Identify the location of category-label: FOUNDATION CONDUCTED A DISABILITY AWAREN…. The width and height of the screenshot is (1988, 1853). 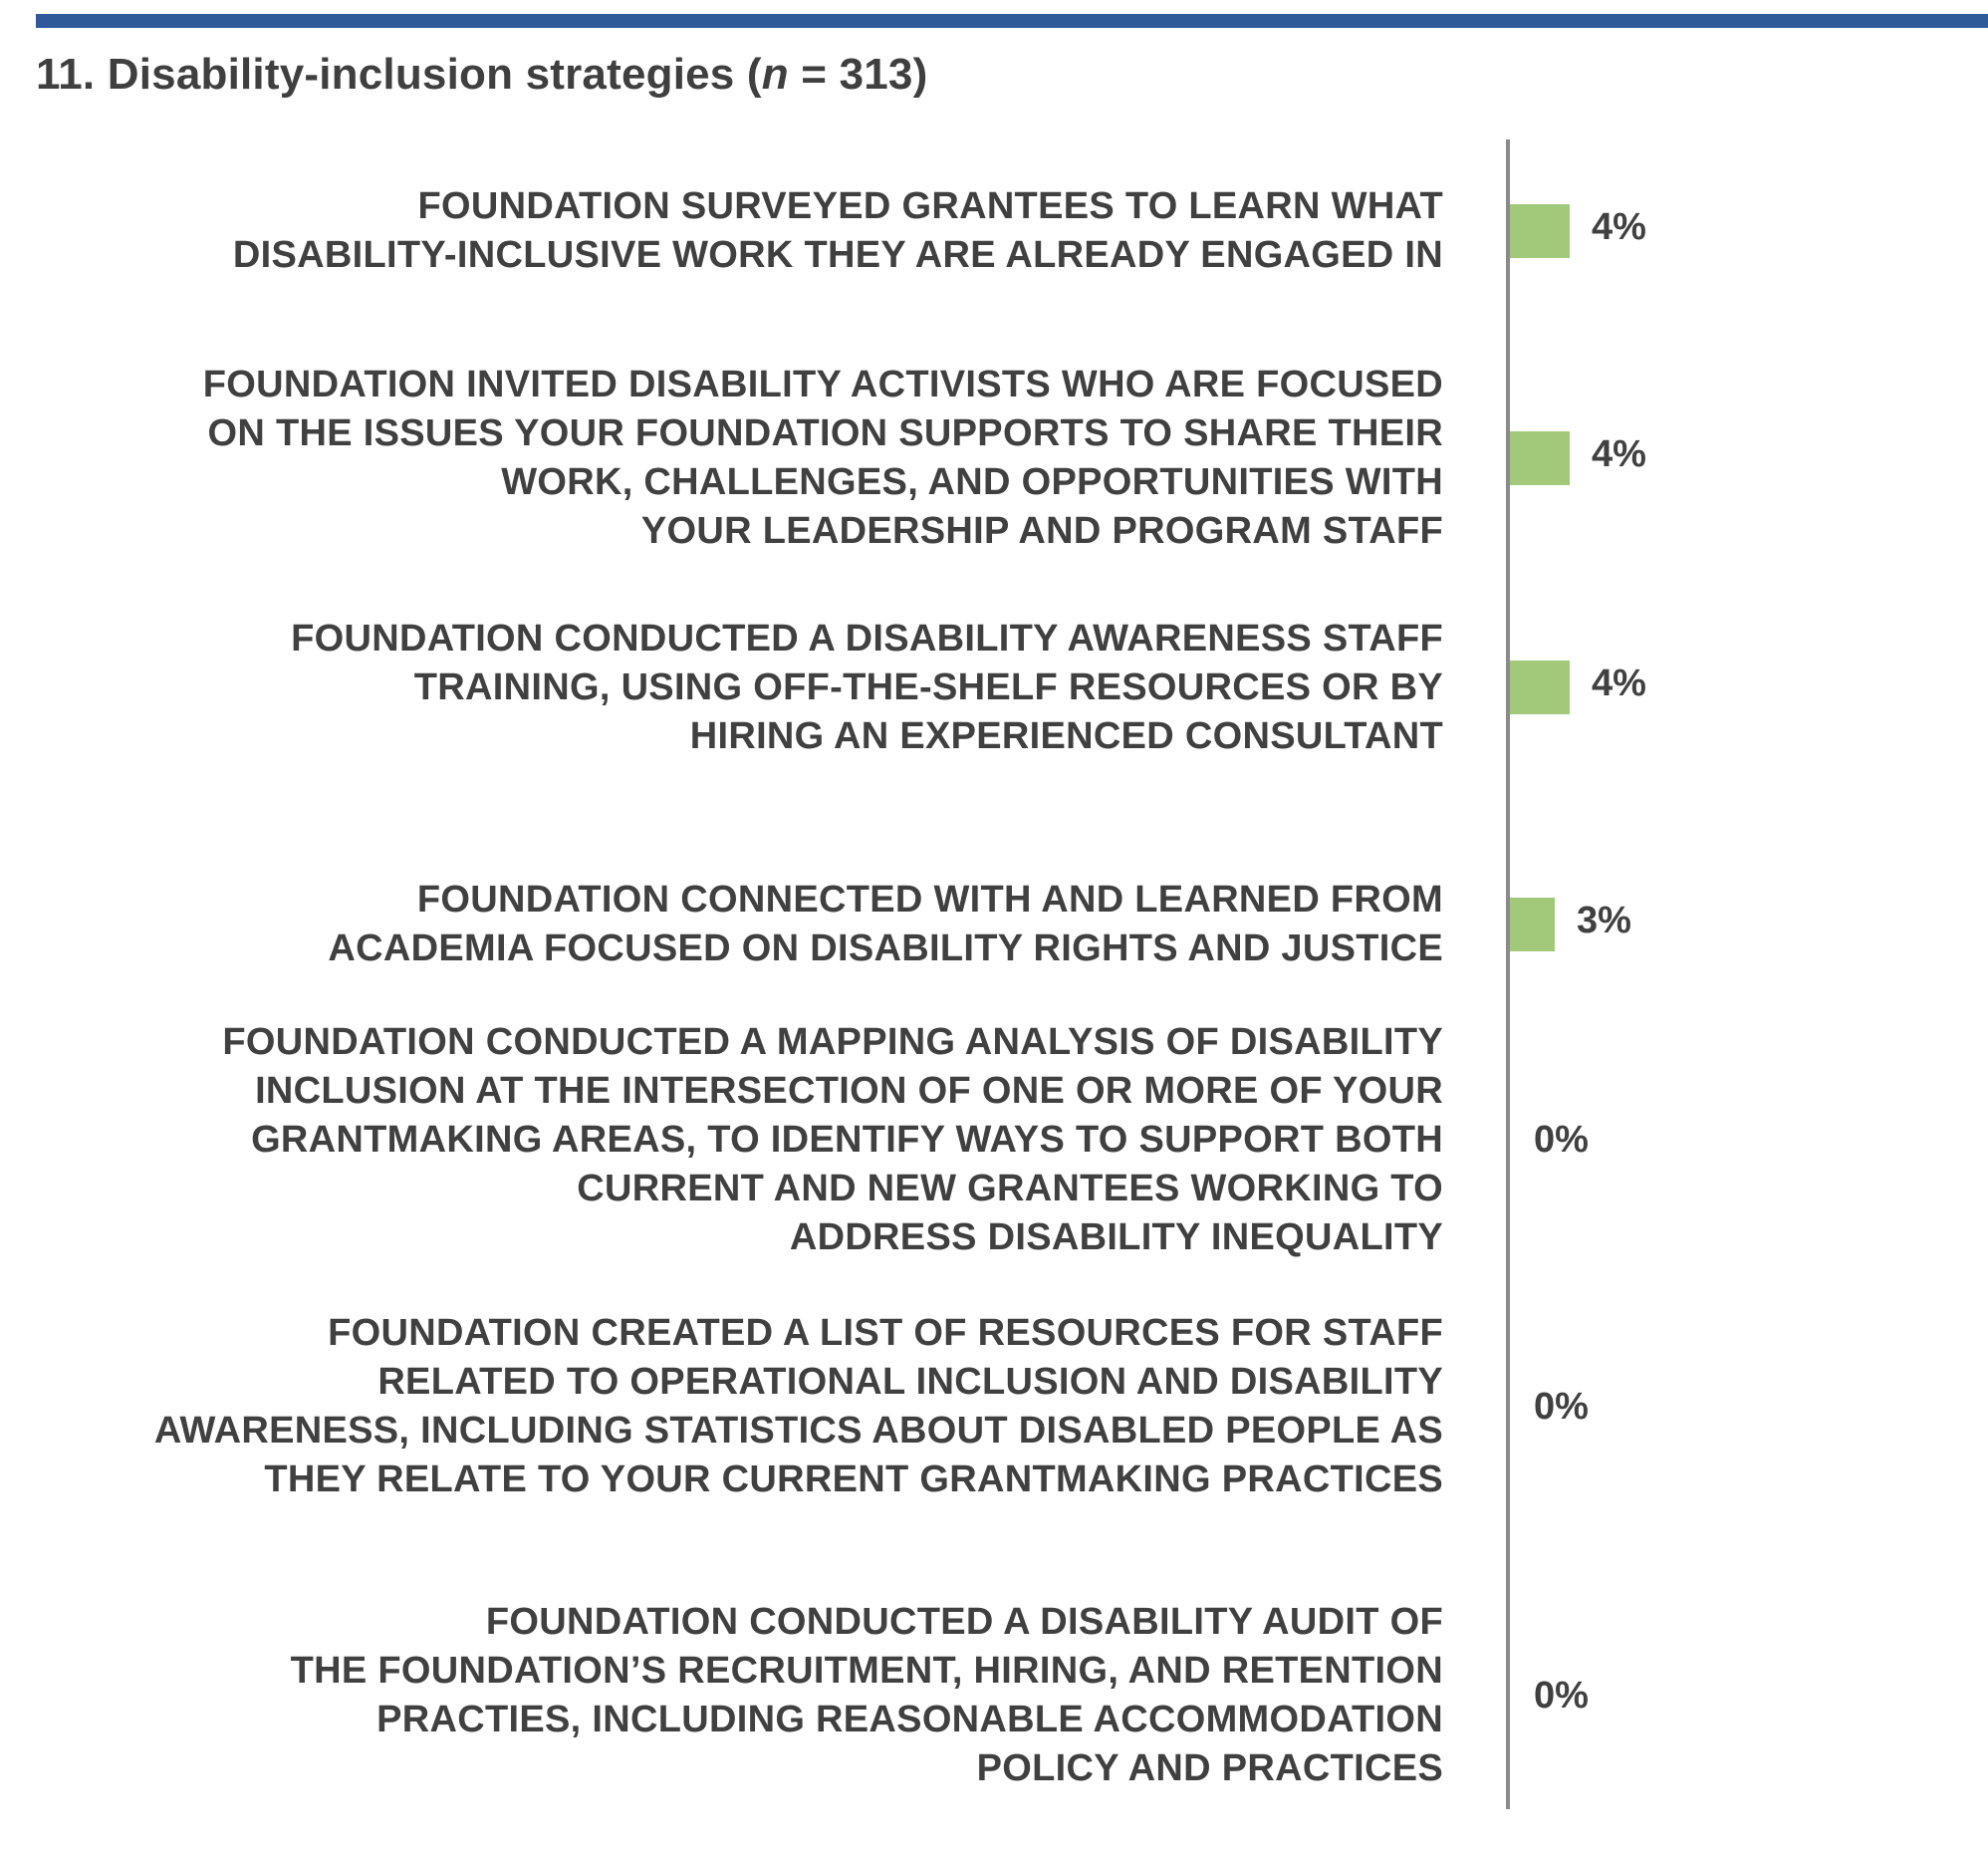
(867, 687).